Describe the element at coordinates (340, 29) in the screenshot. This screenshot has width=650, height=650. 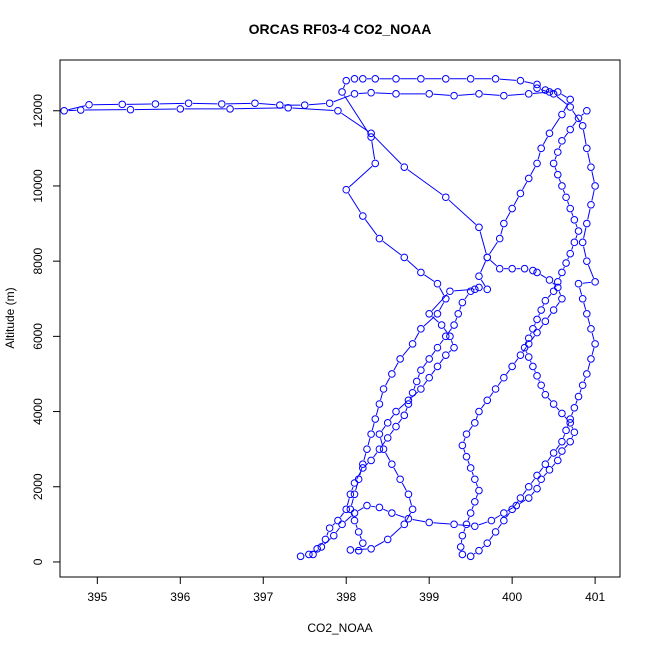
I see `chart-title: ORCAS RF03-4 CO2_NOAA` at that location.